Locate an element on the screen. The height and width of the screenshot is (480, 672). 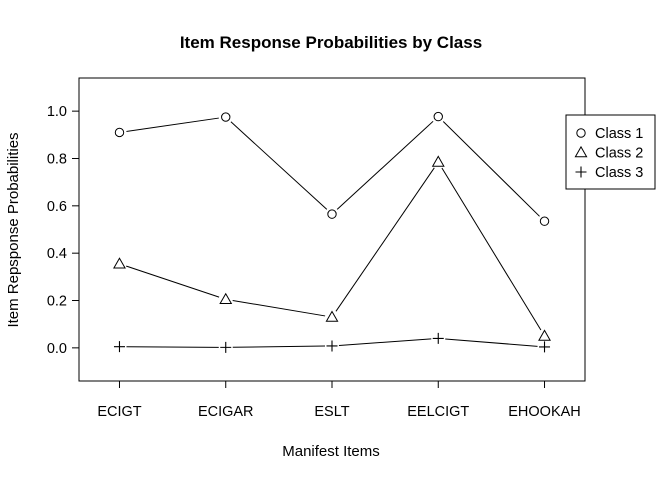
x-tick-label: EELCIGT is located at coordinates (438, 412).